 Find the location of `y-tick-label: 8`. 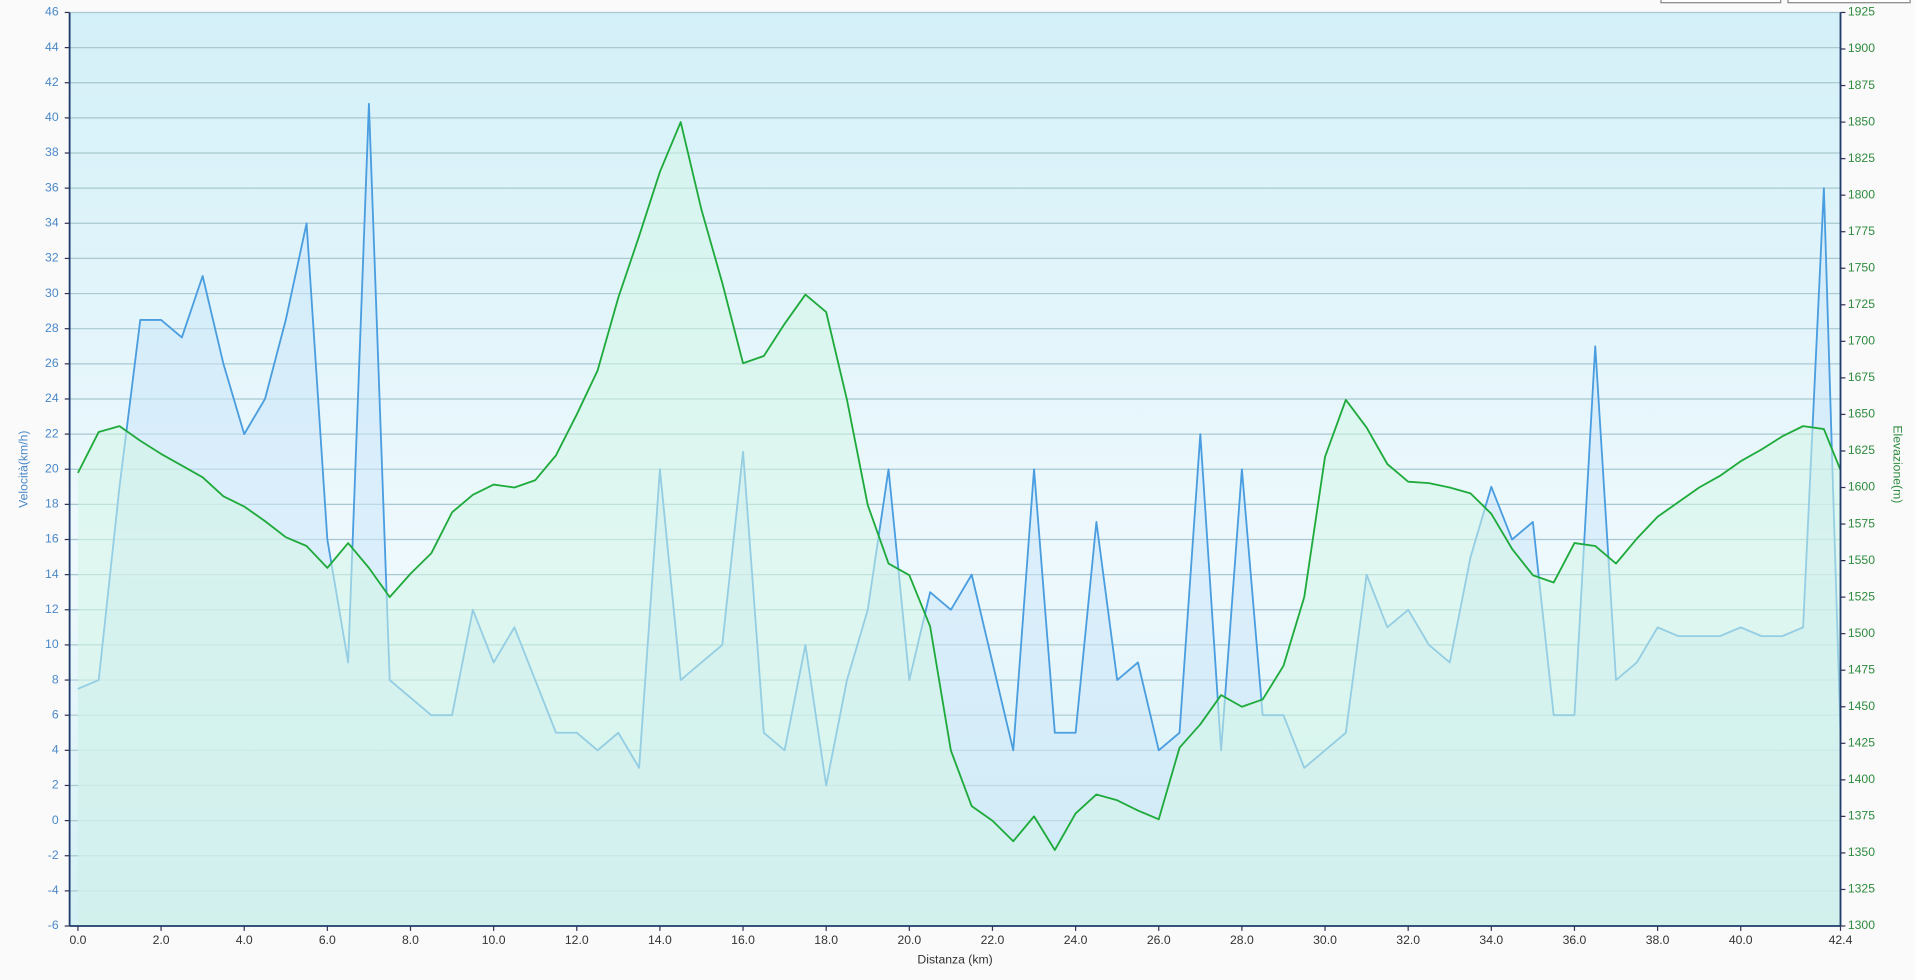

y-tick-label: 8 is located at coordinates (55, 679).